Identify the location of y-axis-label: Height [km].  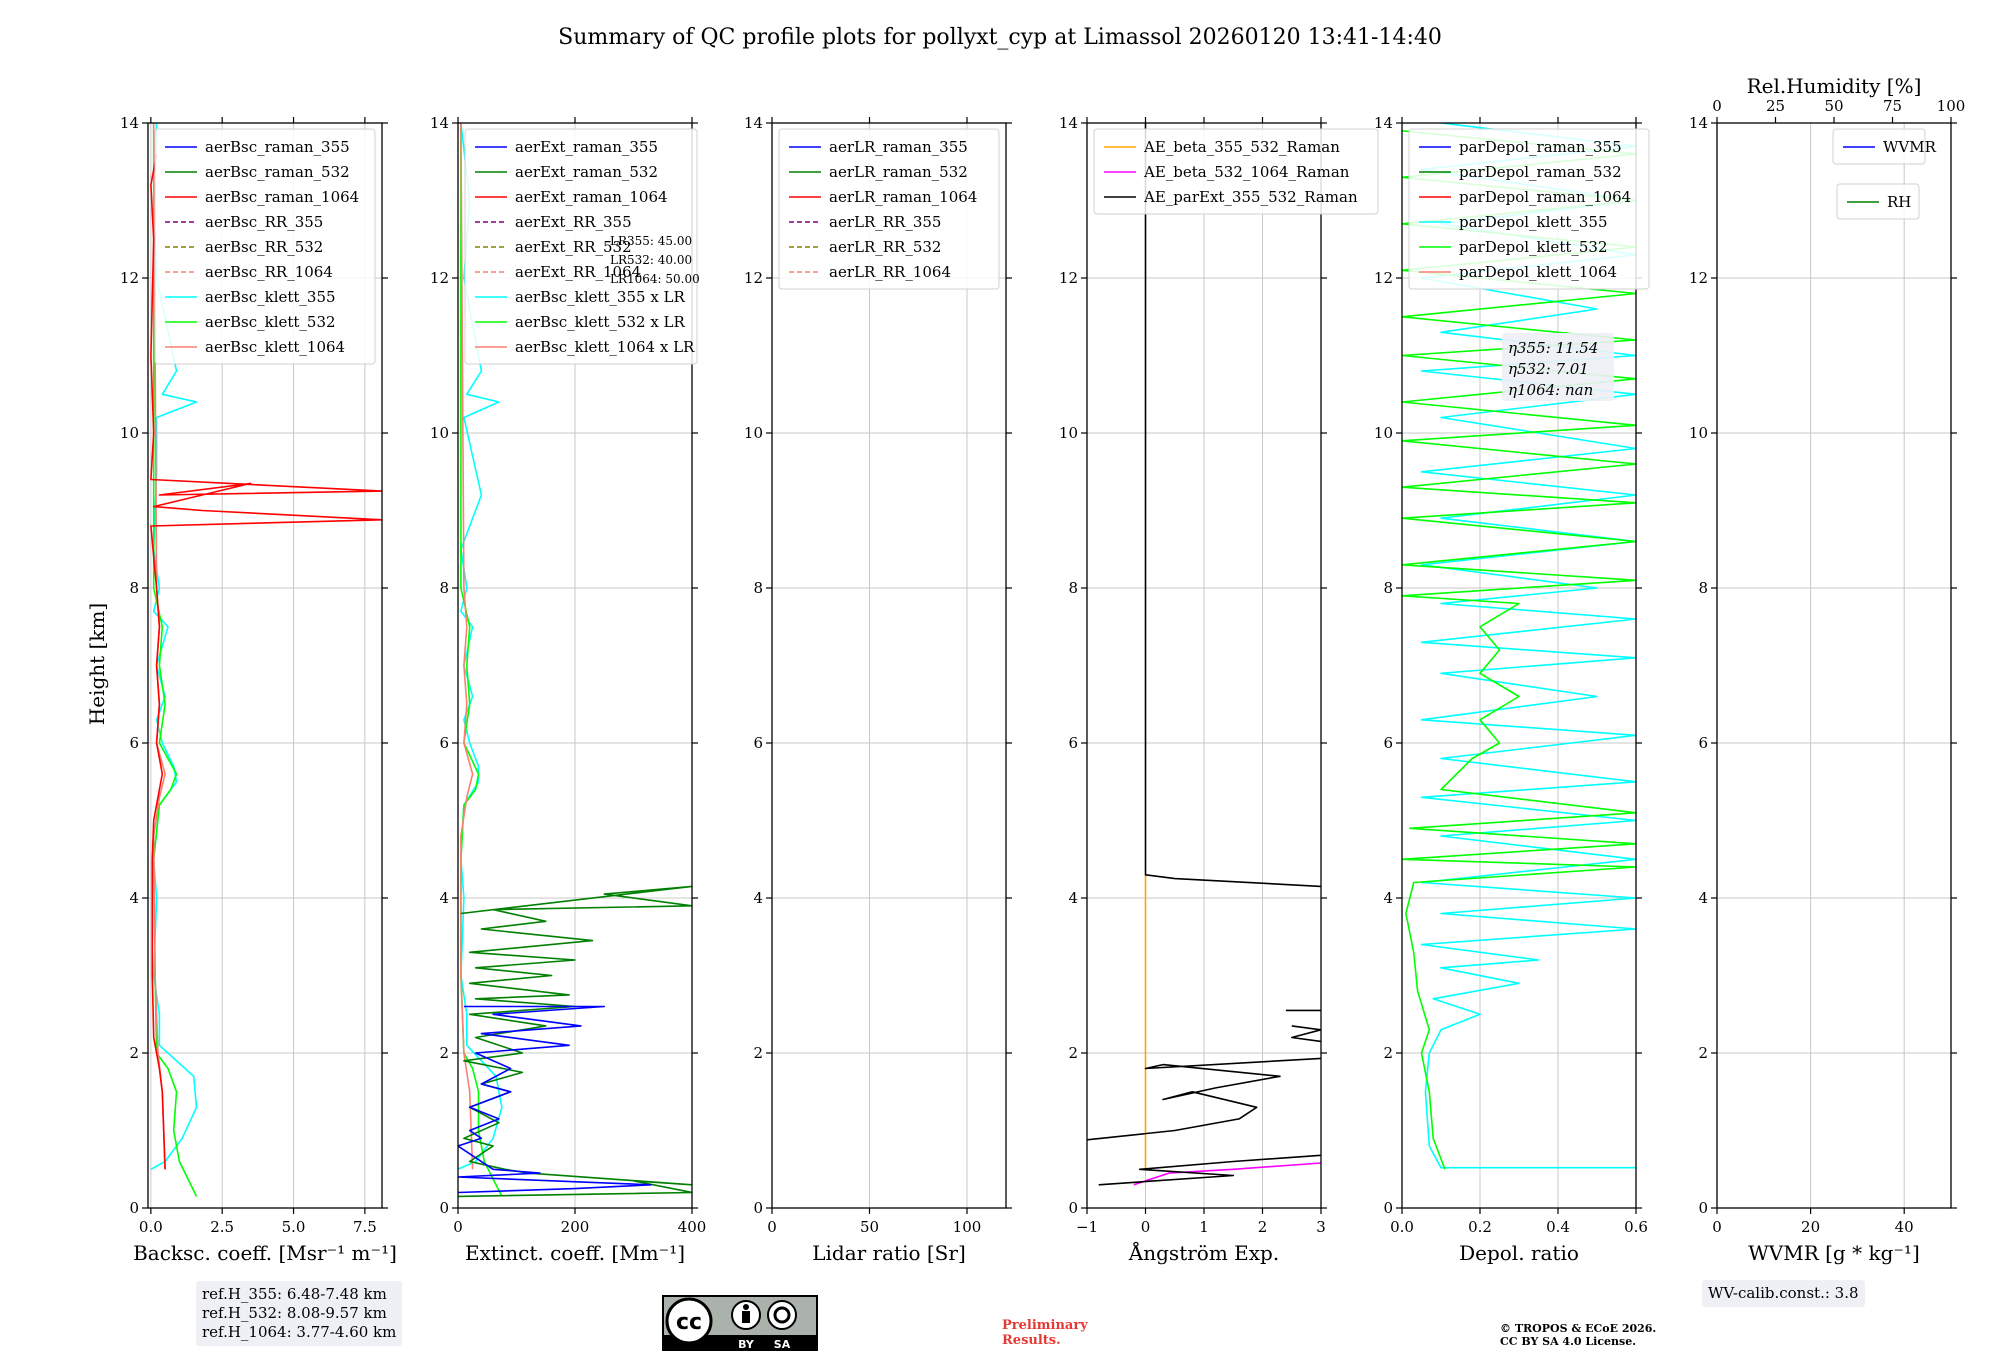
(97, 664).